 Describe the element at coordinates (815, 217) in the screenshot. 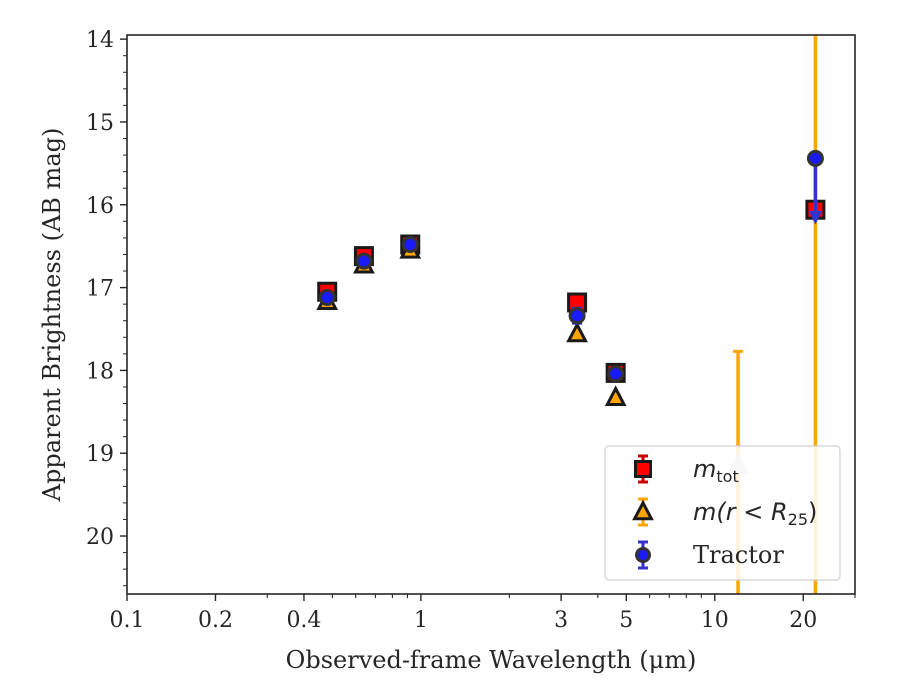

I see `limit-arrow` at that location.